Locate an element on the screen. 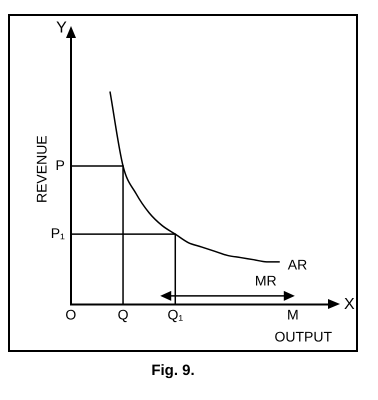 The image size is (378, 400). x-tick-label: Q is located at coordinates (123, 314).